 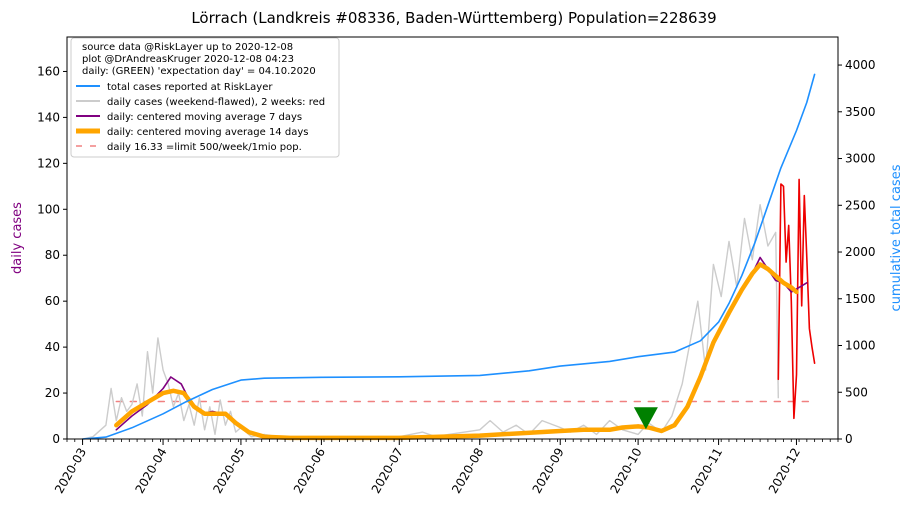 What do you see at coordinates (70, 471) in the screenshot?
I see `x-tick-label: 2020-03` at bounding box center [70, 471].